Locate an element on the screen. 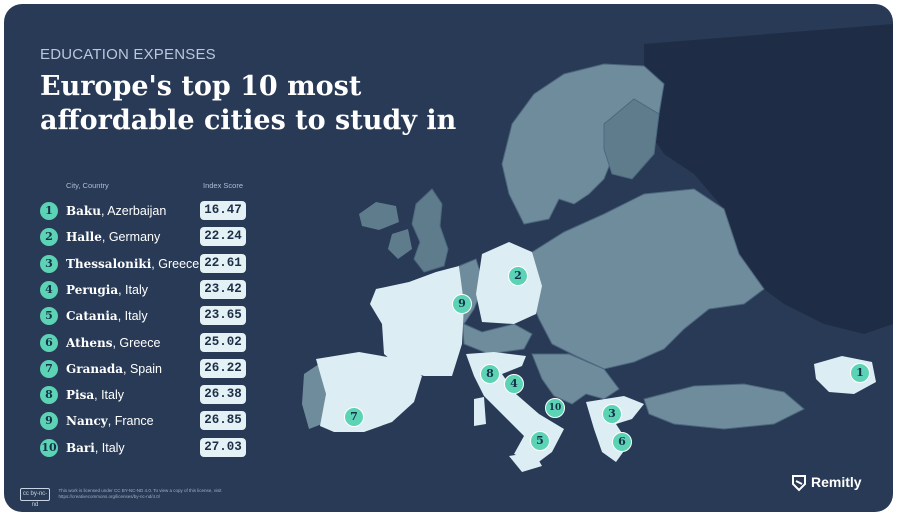 This screenshot has width=900, height=517. map-pin: 3 is located at coordinates (612, 414).